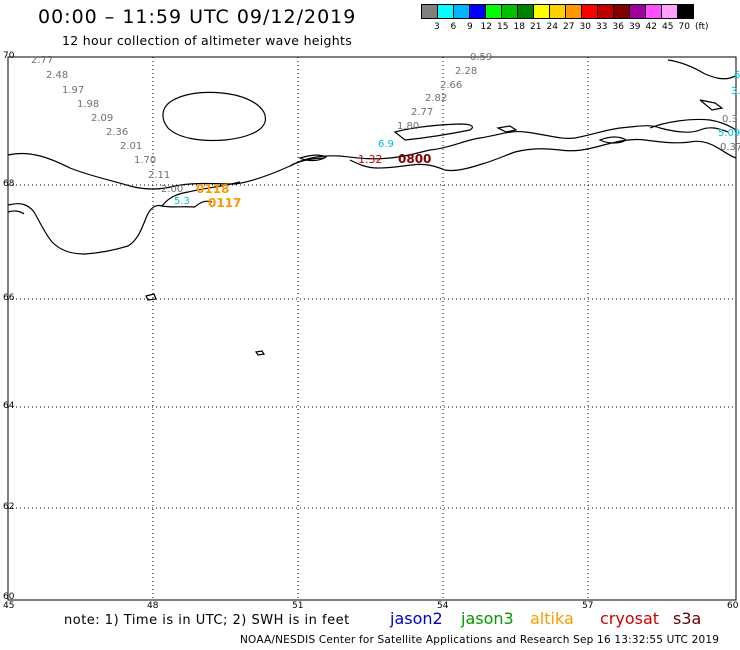 The width and height of the screenshot is (740, 650). What do you see at coordinates (687, 618) in the screenshot?
I see `legend-s3a: s3a` at bounding box center [687, 618].